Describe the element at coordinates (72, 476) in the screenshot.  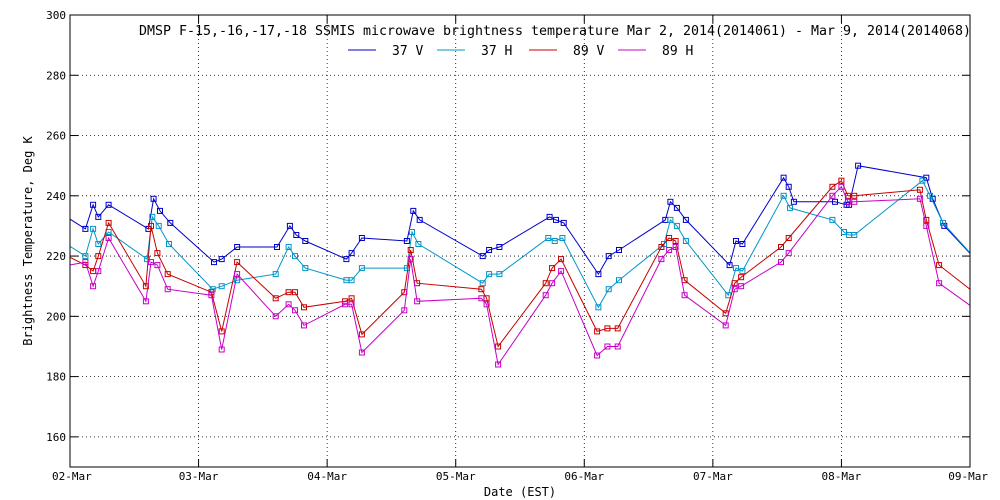
I see `x-tick-label: 02-Mar` at that location.